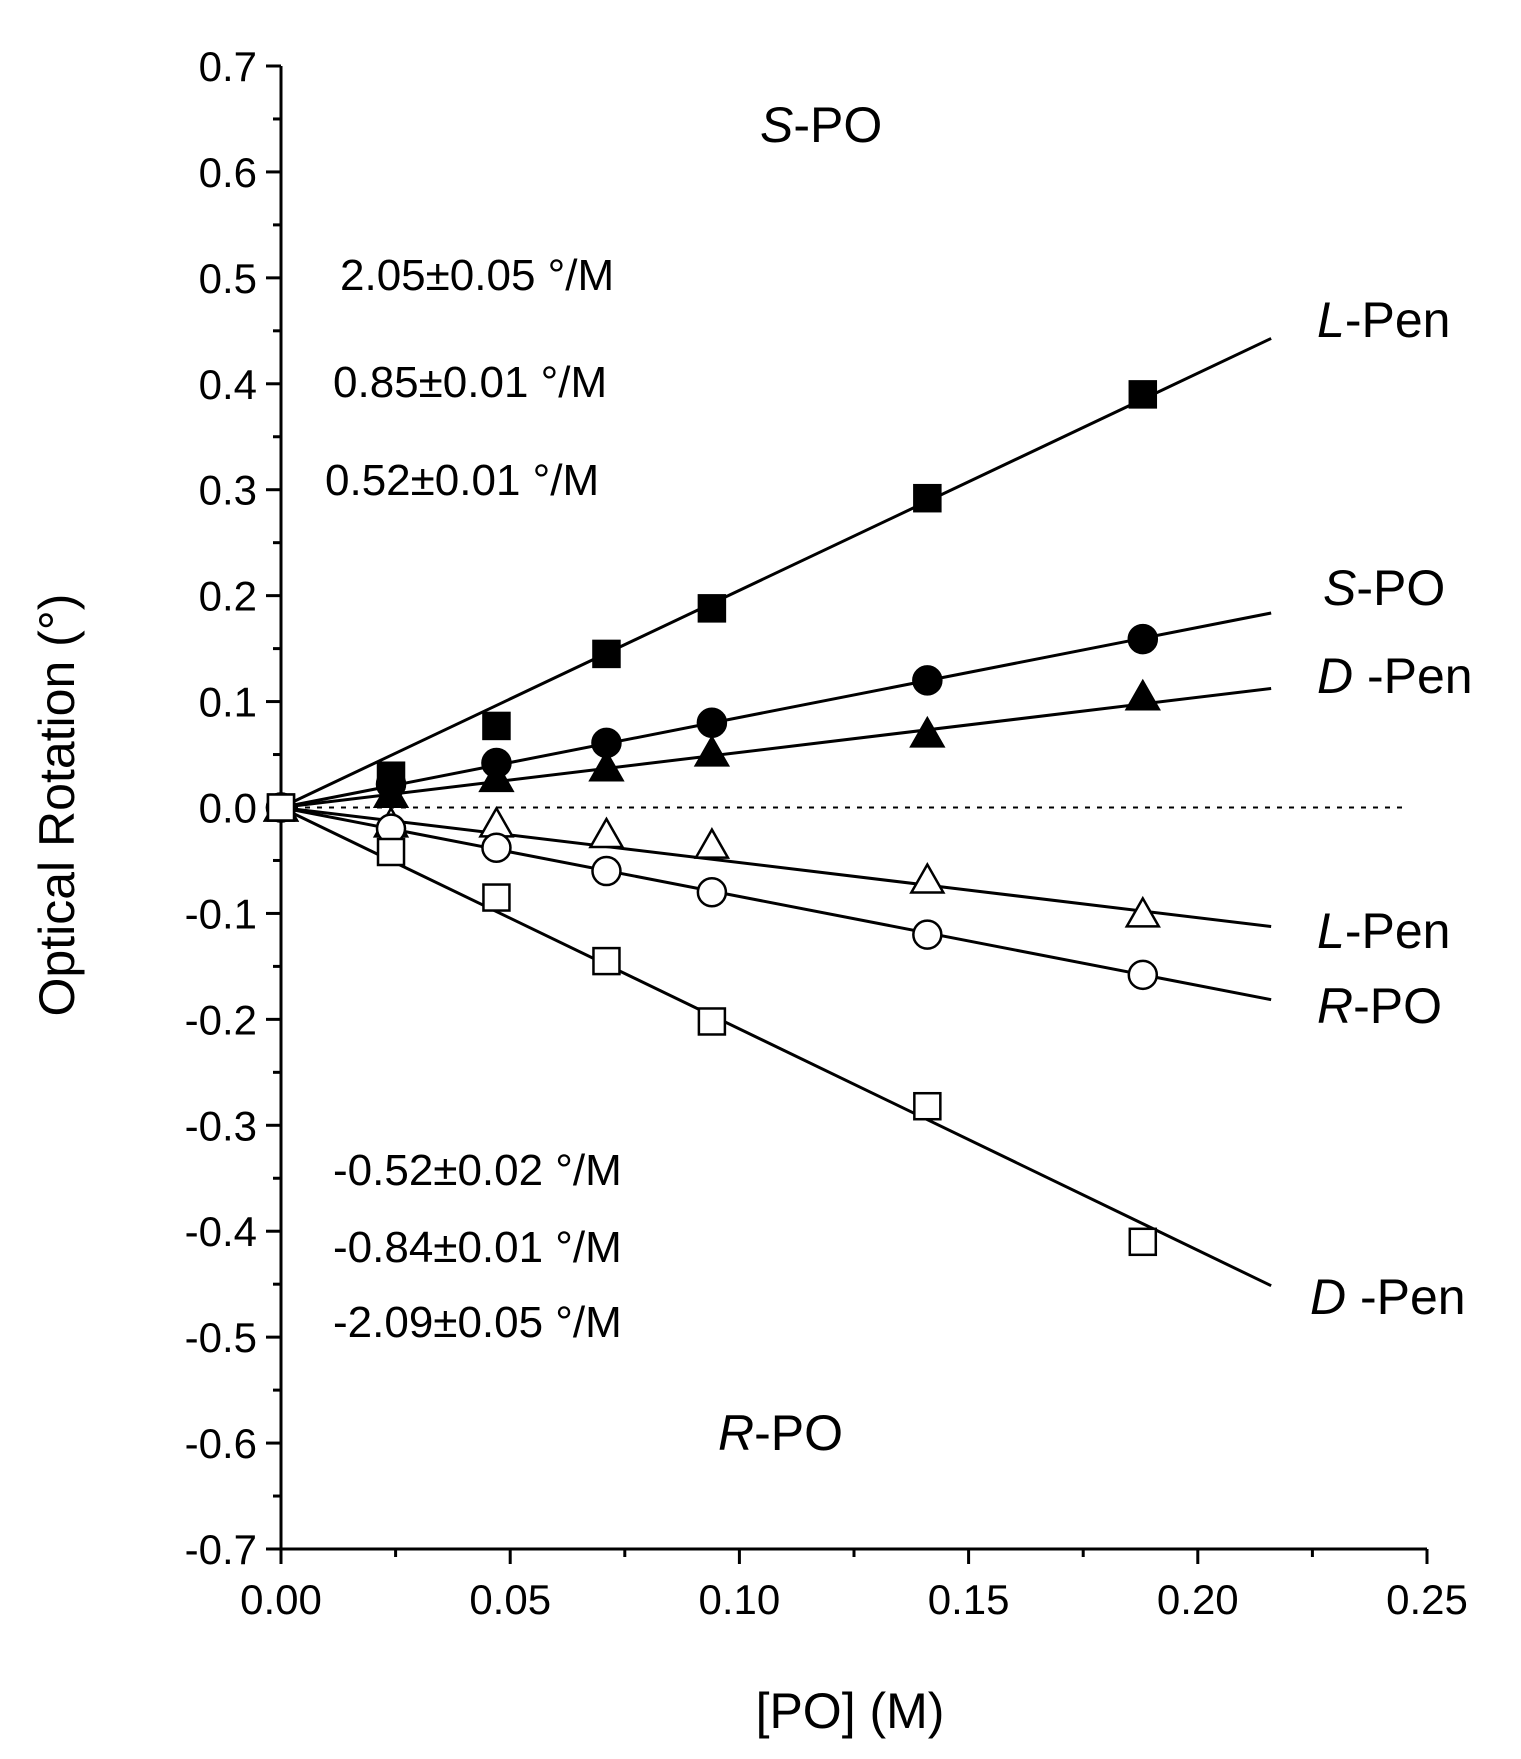 Image resolution: width=1521 pixels, height=1759 pixels. I want to click on series-label-s-po: S-PO, so click(1384, 588).